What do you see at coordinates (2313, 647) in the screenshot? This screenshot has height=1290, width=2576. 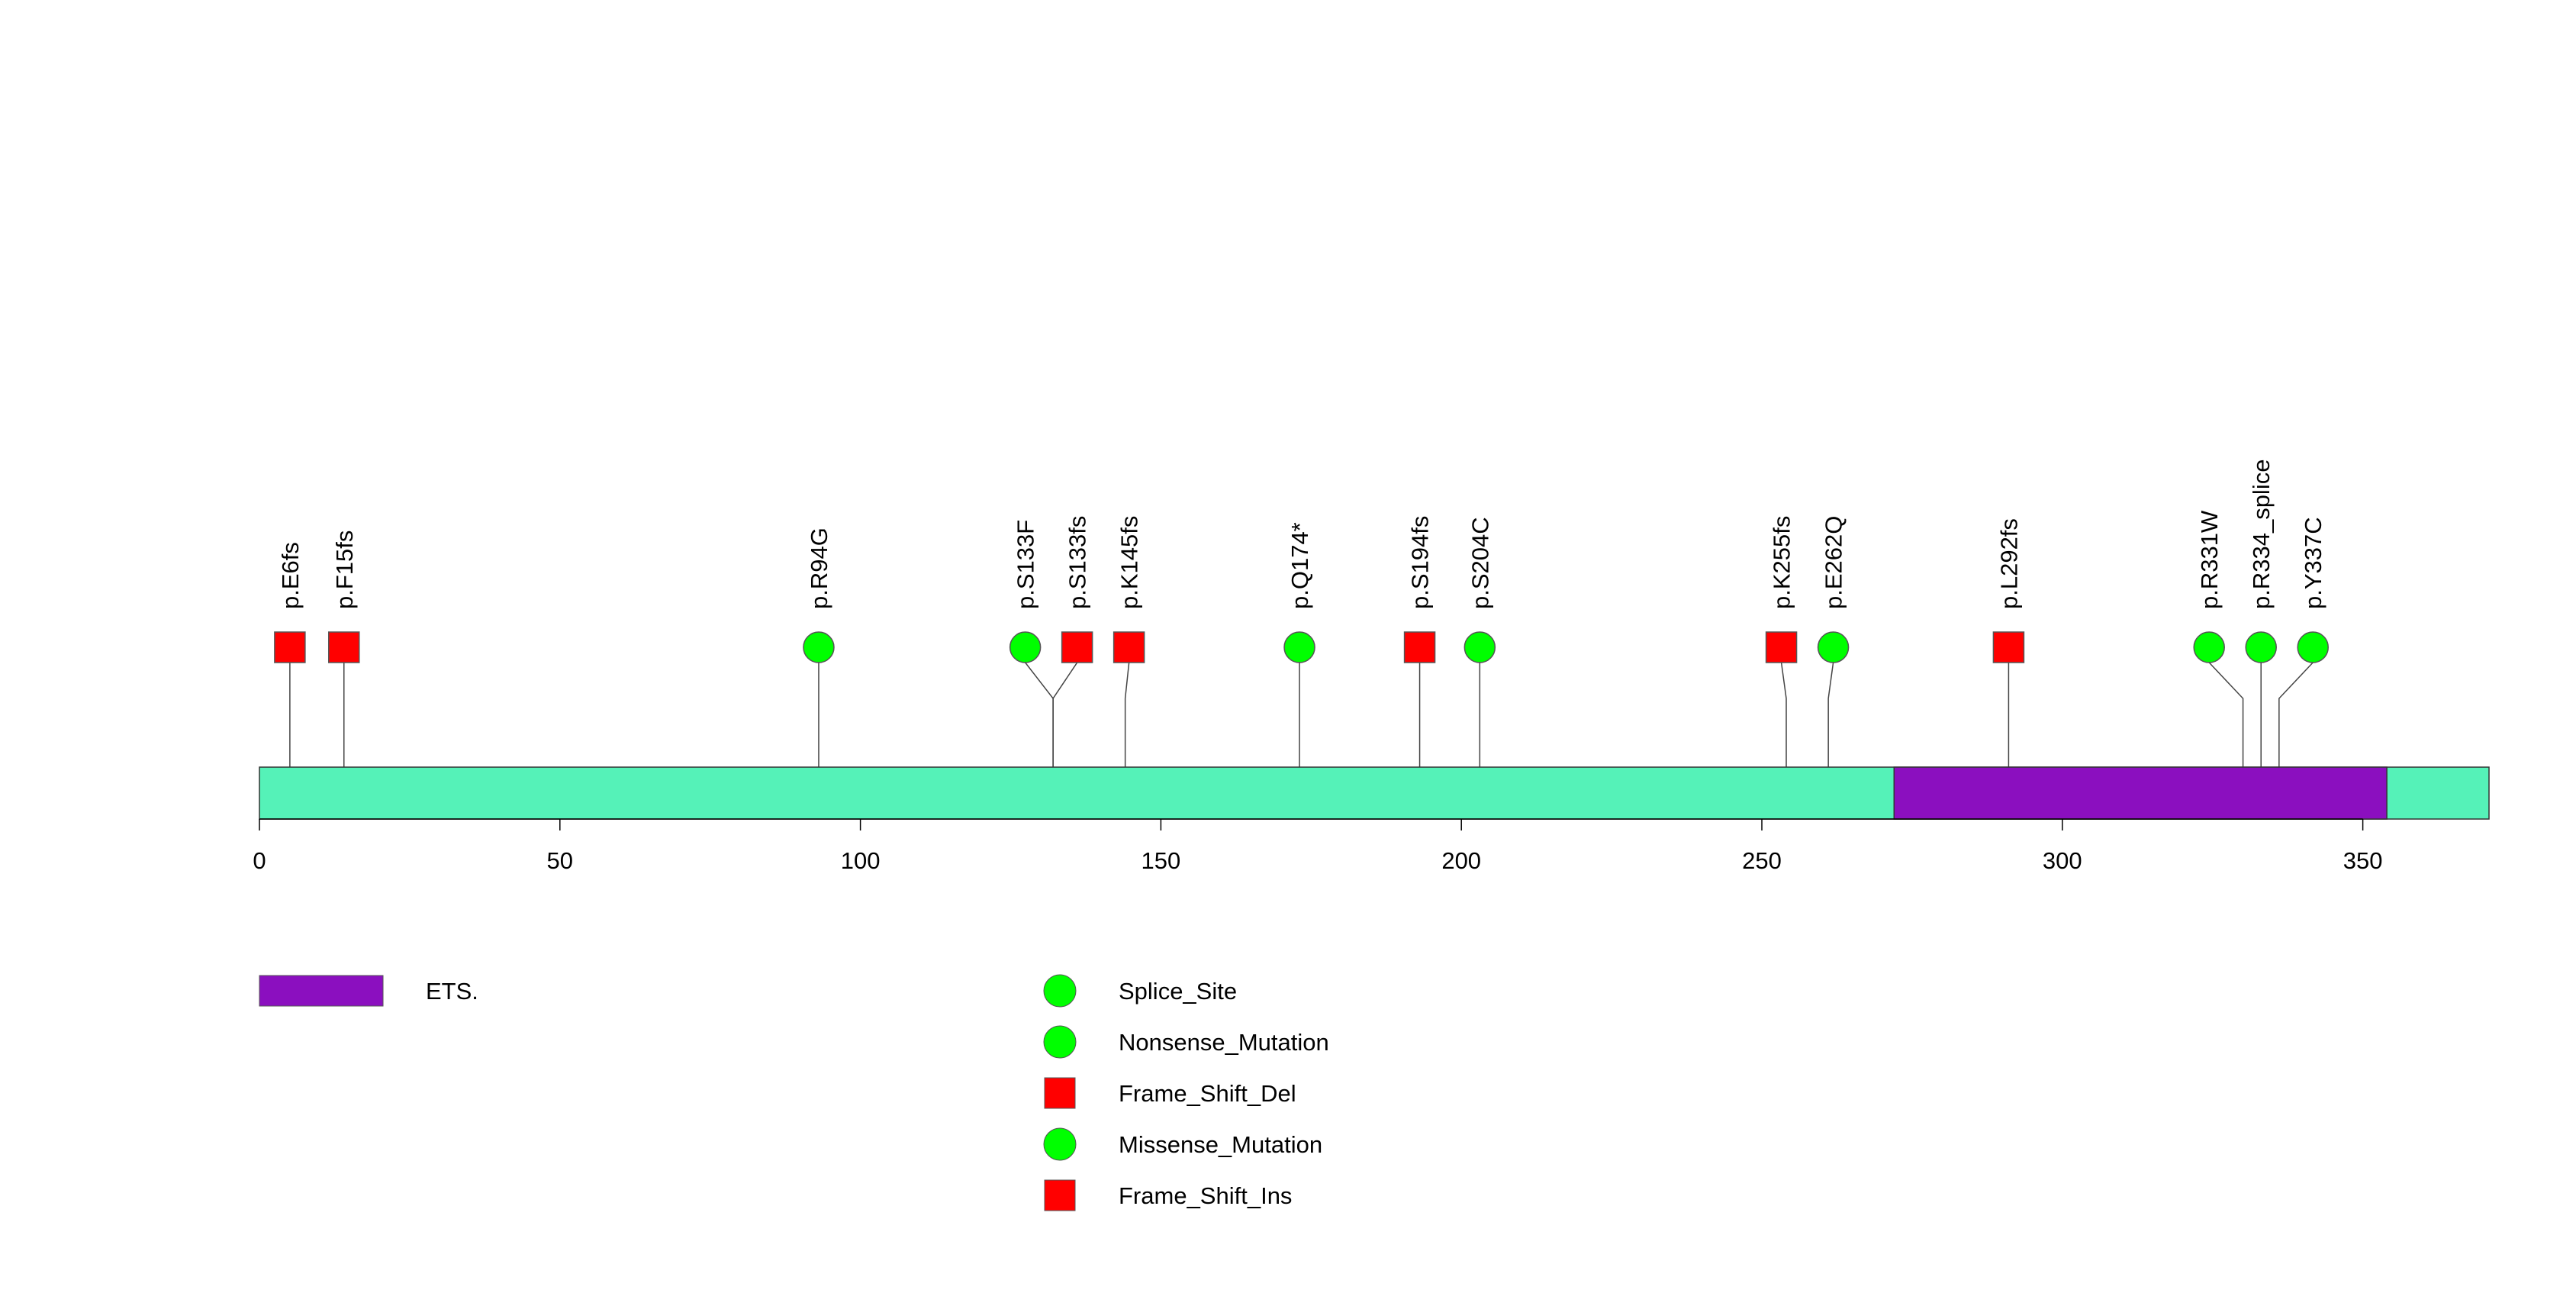 I see `marker-p-y337c` at bounding box center [2313, 647].